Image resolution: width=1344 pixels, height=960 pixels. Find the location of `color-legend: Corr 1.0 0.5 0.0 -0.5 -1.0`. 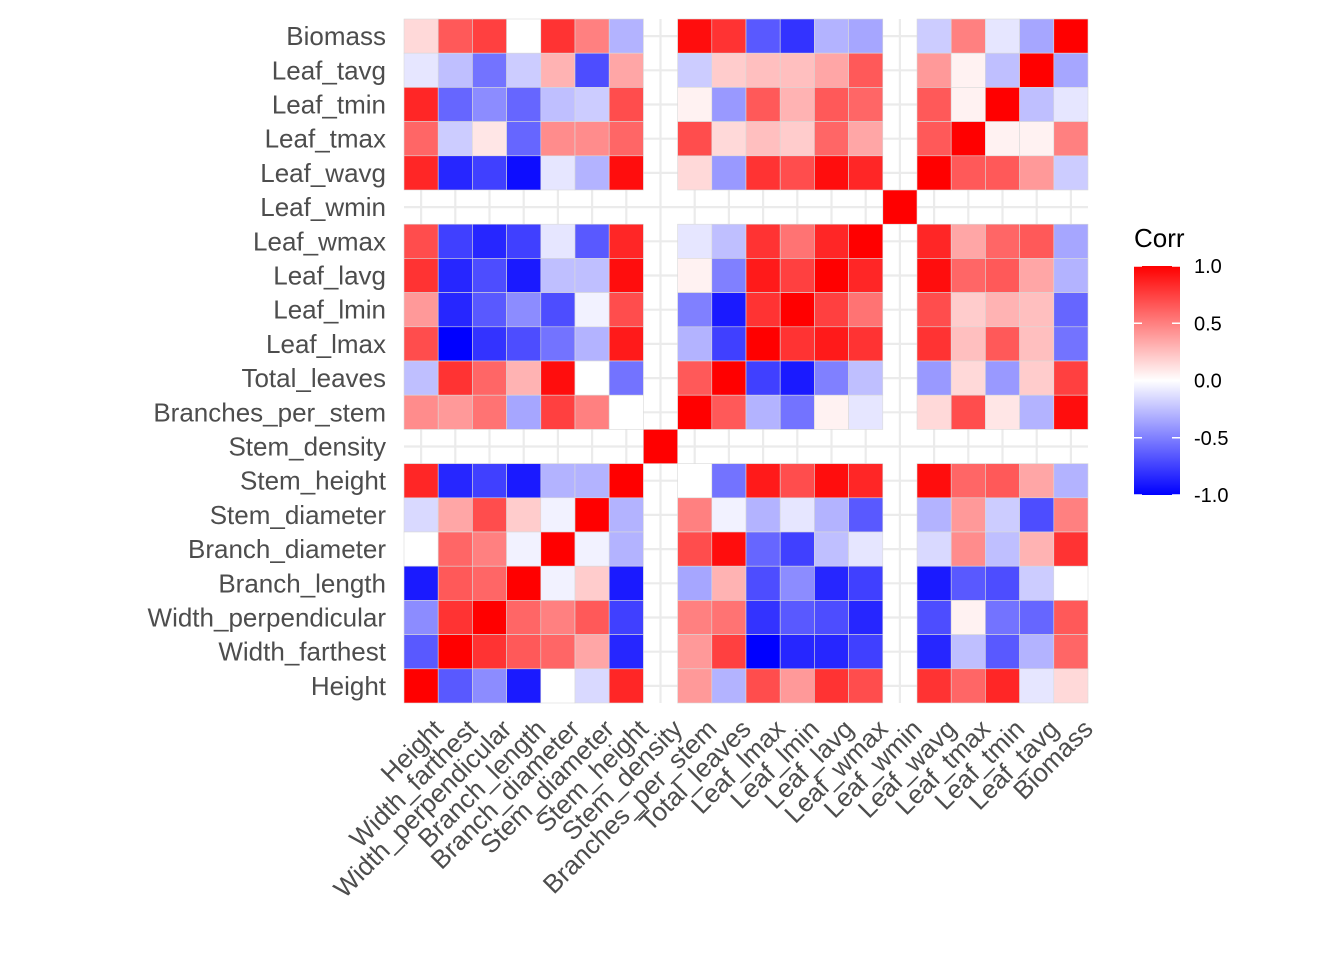

color-legend: Corr 1.0 0.5 0.0 -0.5 -1.0 is located at coordinates (1181, 365).